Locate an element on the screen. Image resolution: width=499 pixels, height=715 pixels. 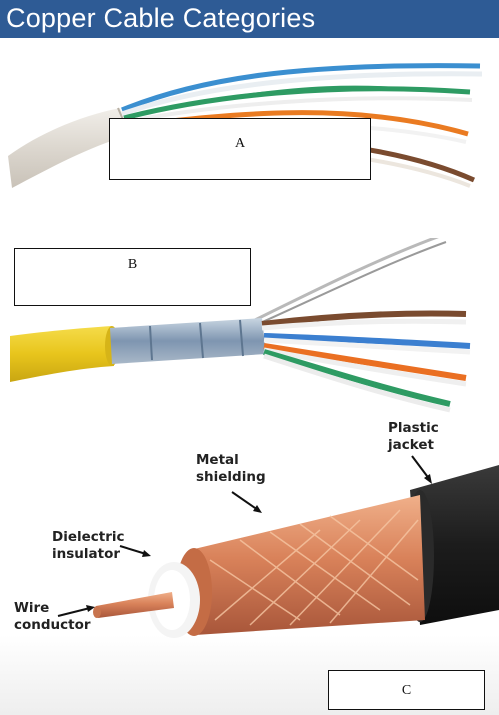
callout-wire-conductor: Wire conductor is located at coordinates (52, 617).